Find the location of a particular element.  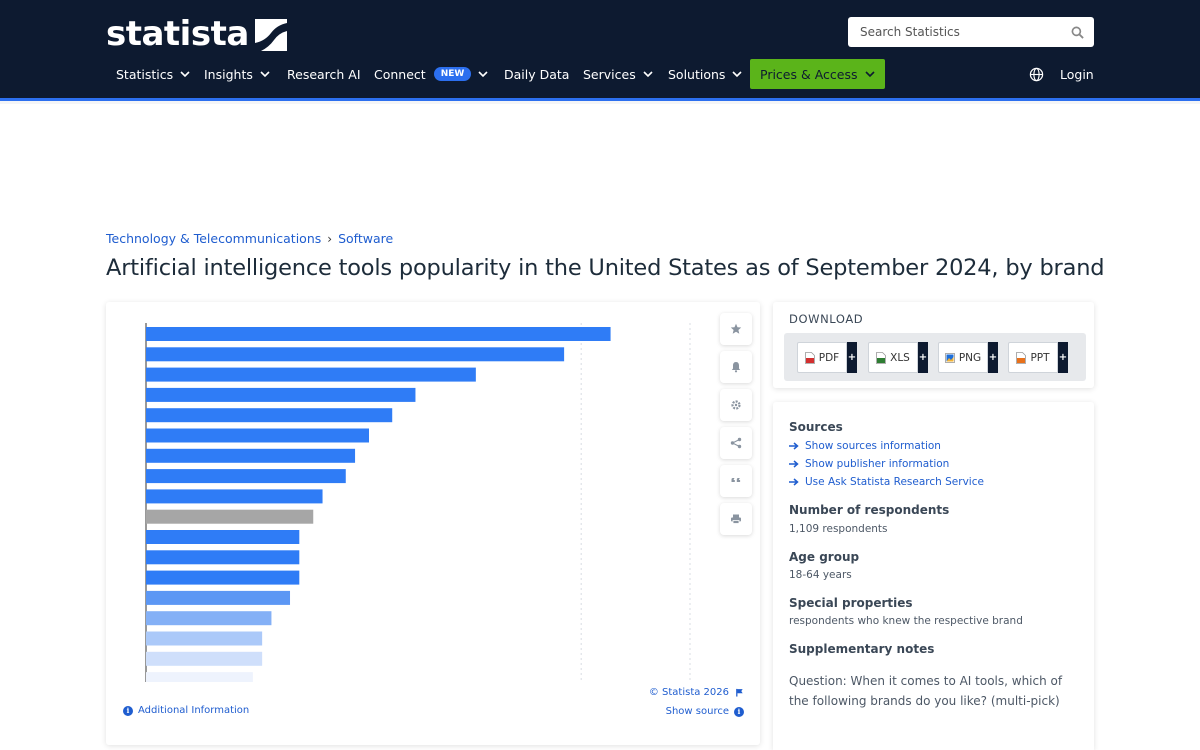

bell-icon is located at coordinates (736, 367).